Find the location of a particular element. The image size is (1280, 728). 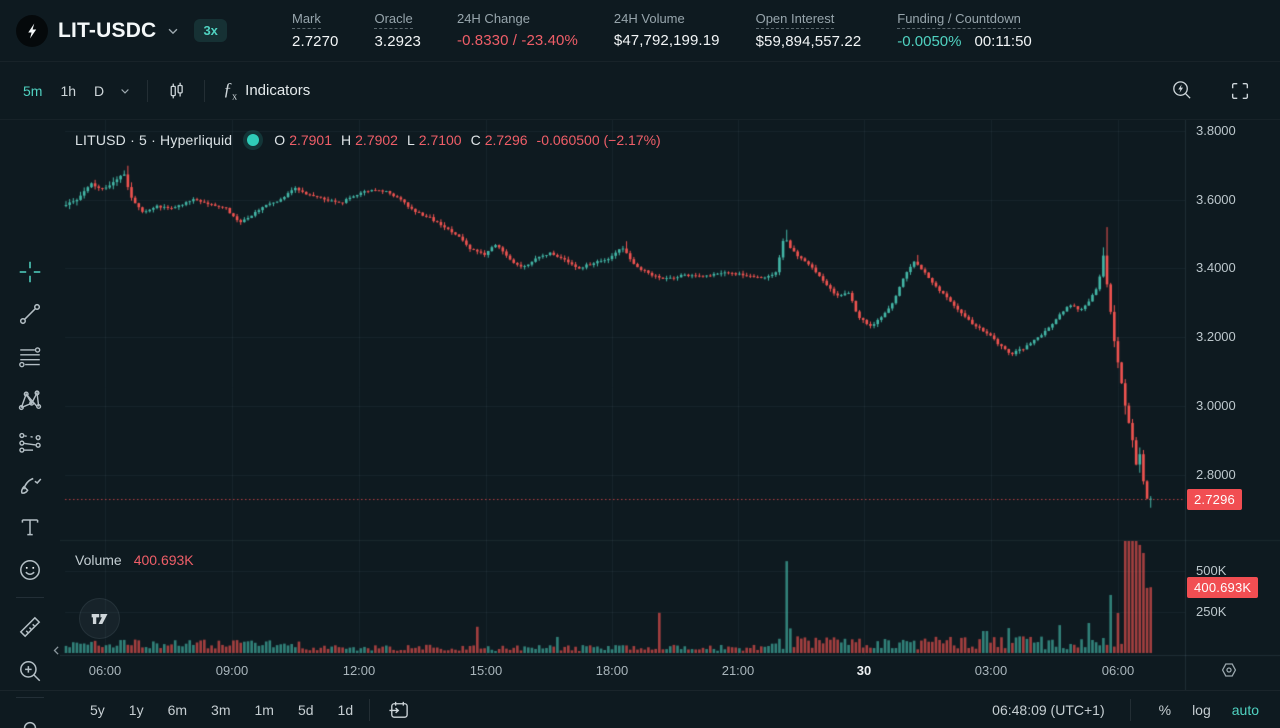

stat-funding-label: Funding / Countdown is located at coordinates (959, 20).